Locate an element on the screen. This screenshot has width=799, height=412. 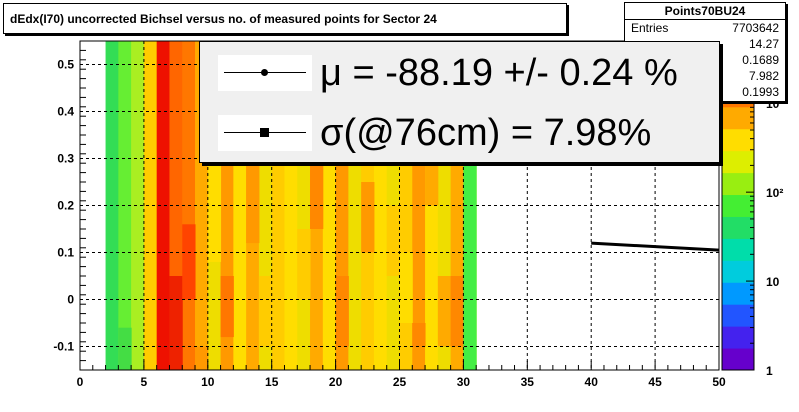
stats-row: 14.27 is located at coordinates (705, 44).